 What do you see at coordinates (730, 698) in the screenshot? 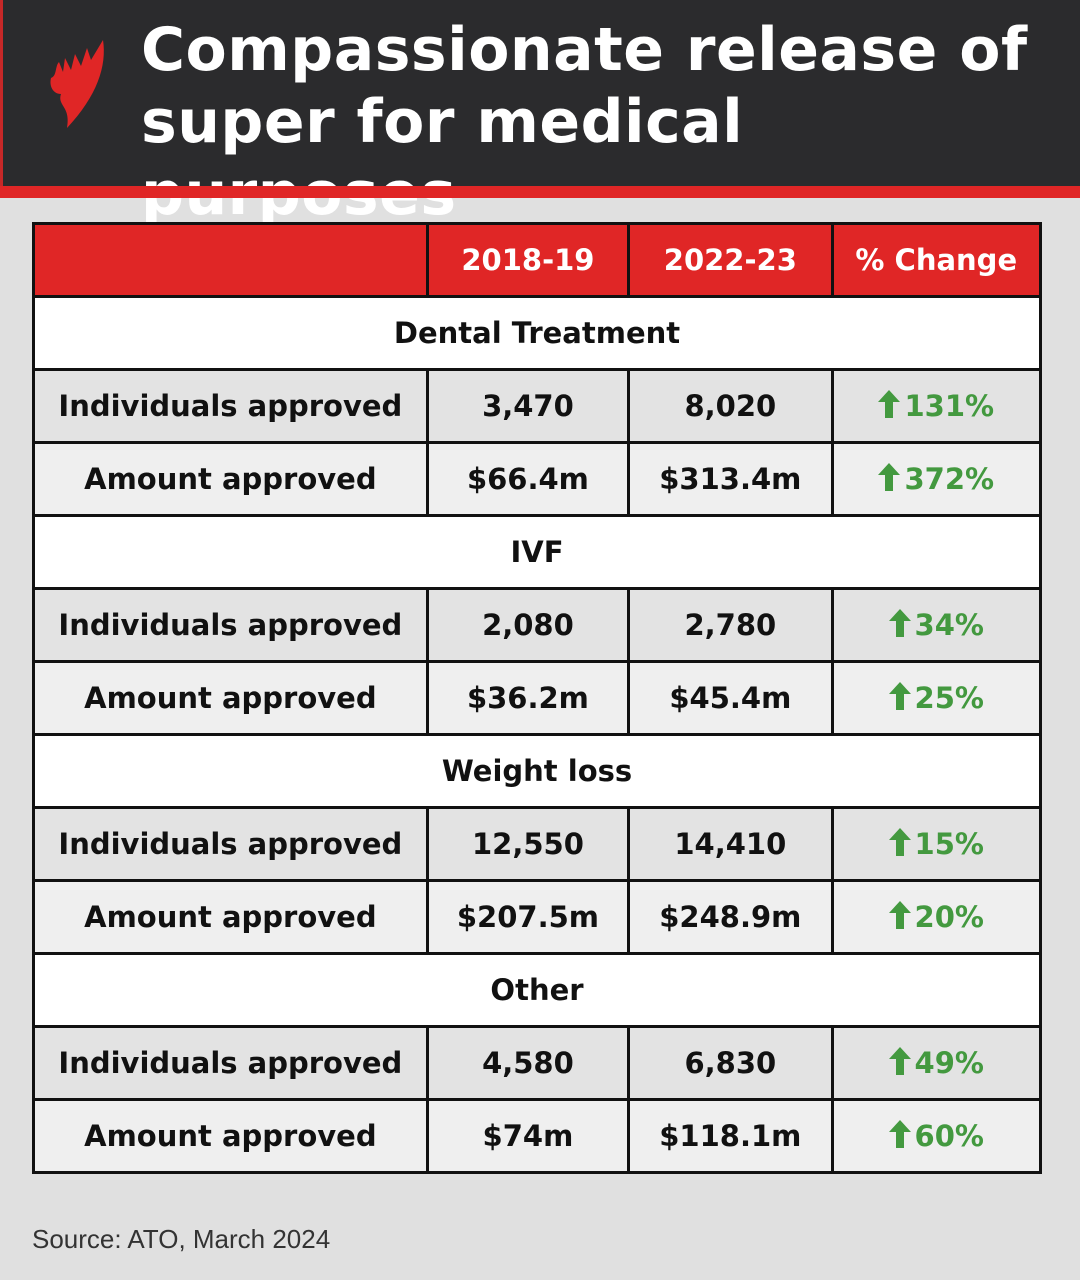
I see `value-2022-23: $45.4m` at bounding box center [730, 698].